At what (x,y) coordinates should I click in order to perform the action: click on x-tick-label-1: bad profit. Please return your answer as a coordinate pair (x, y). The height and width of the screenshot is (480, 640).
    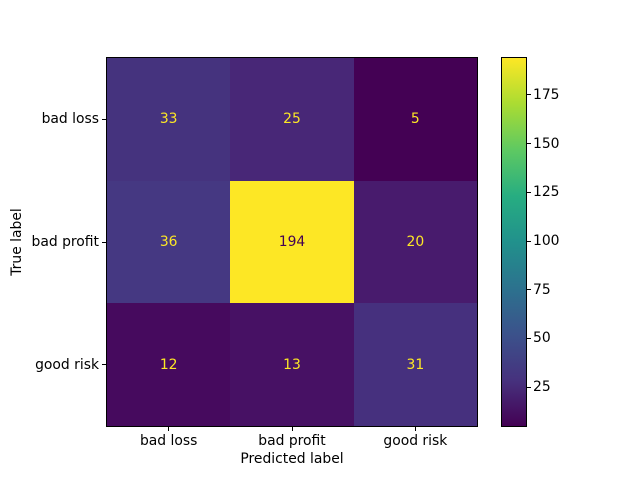
    Looking at the image, I should click on (292, 441).